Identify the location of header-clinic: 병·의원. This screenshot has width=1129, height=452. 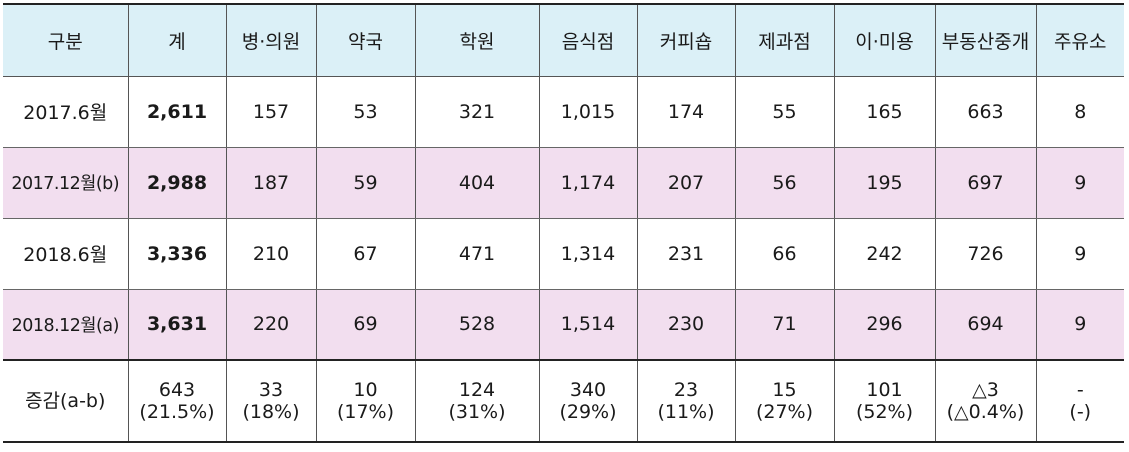
(271, 40).